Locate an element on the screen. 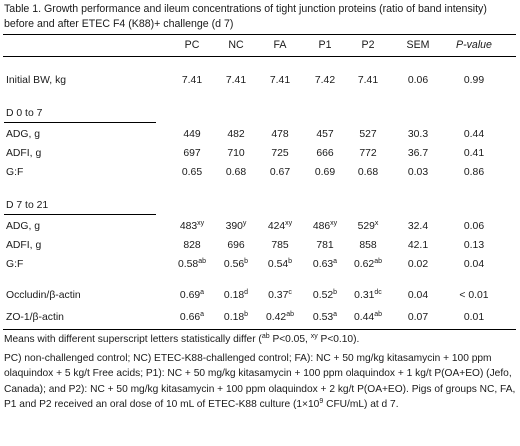 The height and width of the screenshot is (446, 520). cell-pc: 697 is located at coordinates (192, 153).